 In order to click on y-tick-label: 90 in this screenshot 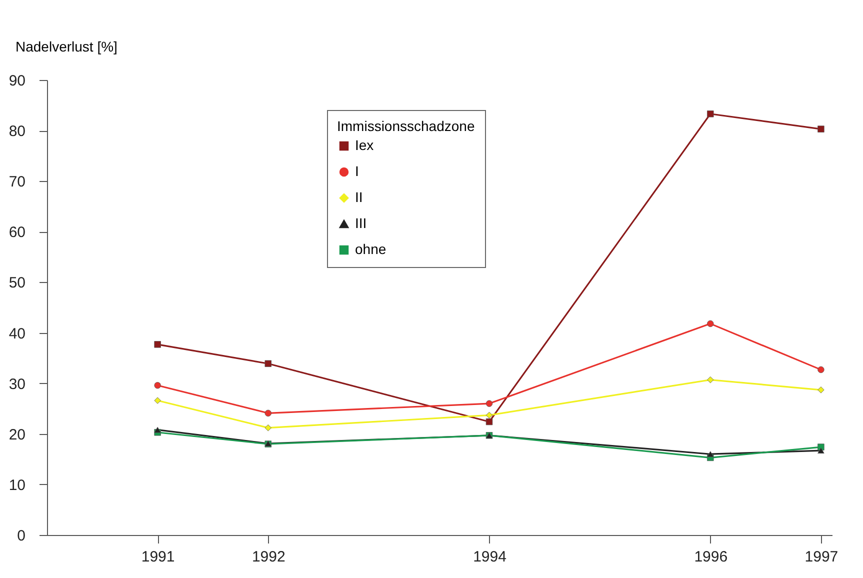, I will do `click(17, 81)`.